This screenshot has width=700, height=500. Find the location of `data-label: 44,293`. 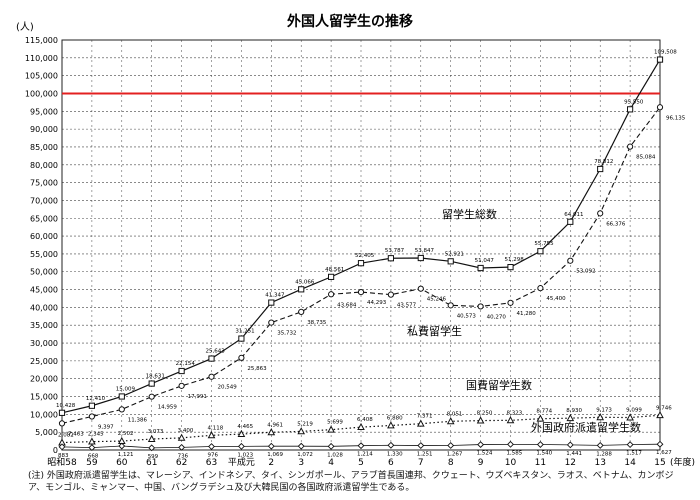

data-label: 44,293 is located at coordinates (377, 303).